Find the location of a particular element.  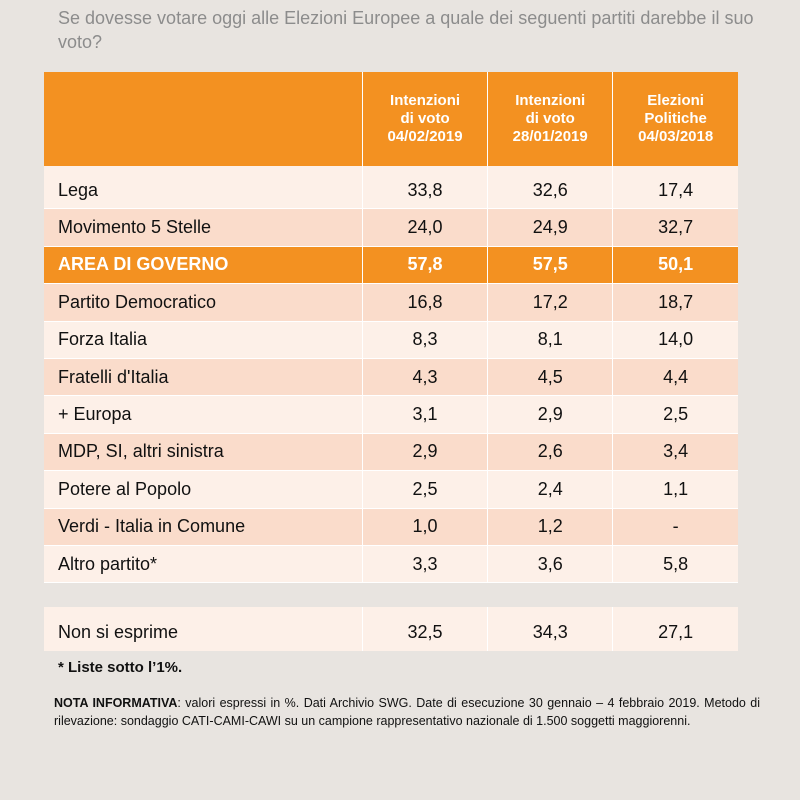

value-cell: 3,6 is located at coordinates (550, 564).